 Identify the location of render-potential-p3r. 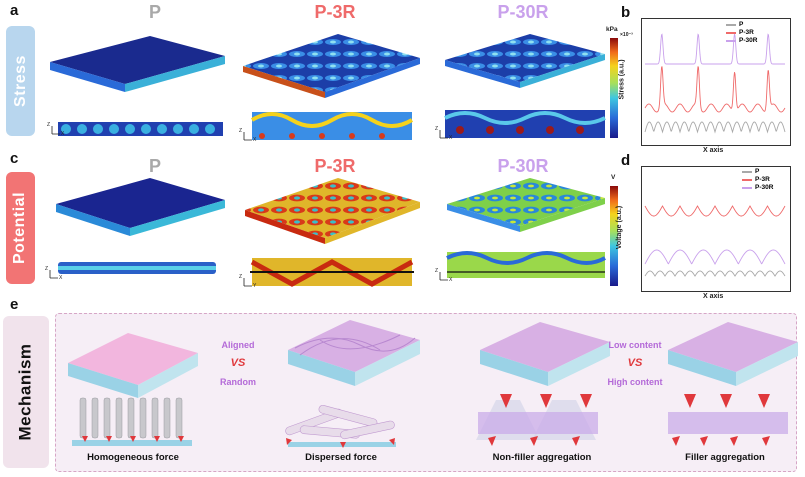
(332, 232).